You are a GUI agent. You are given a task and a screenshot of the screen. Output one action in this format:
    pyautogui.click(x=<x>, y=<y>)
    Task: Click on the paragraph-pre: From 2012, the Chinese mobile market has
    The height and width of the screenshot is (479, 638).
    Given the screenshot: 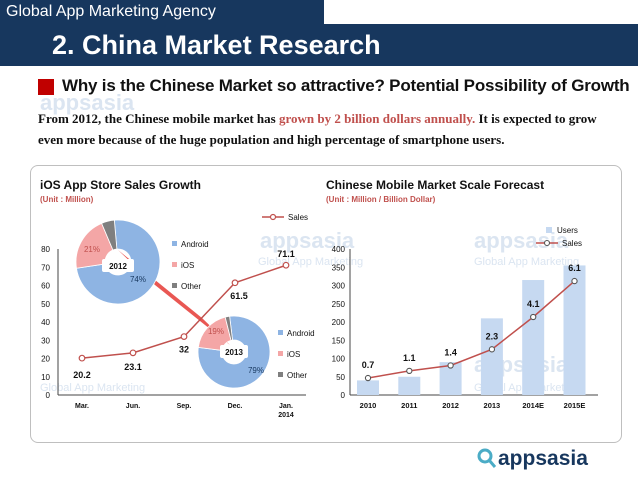 What is the action you would take?
    pyautogui.click(x=158, y=118)
    